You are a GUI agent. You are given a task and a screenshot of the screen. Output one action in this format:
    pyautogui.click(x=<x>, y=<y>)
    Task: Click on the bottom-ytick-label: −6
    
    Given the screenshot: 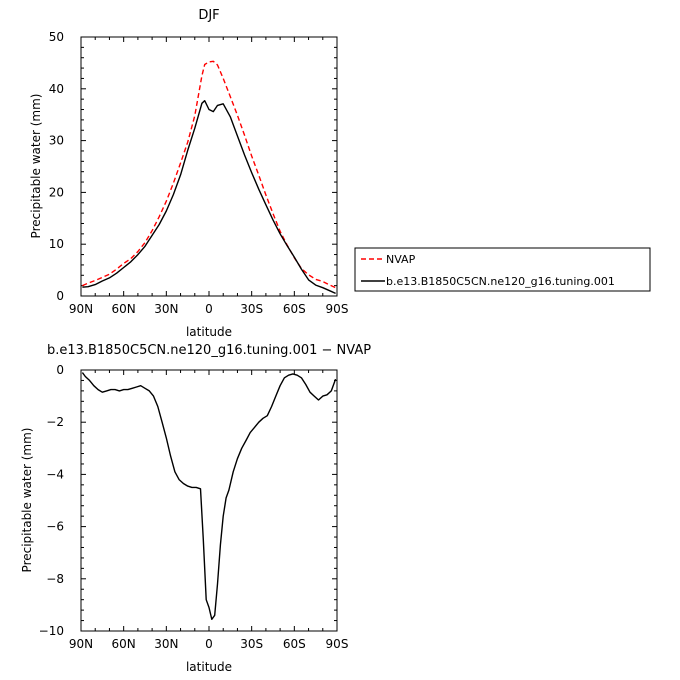 What is the action you would take?
    pyautogui.click(x=55, y=527)
    